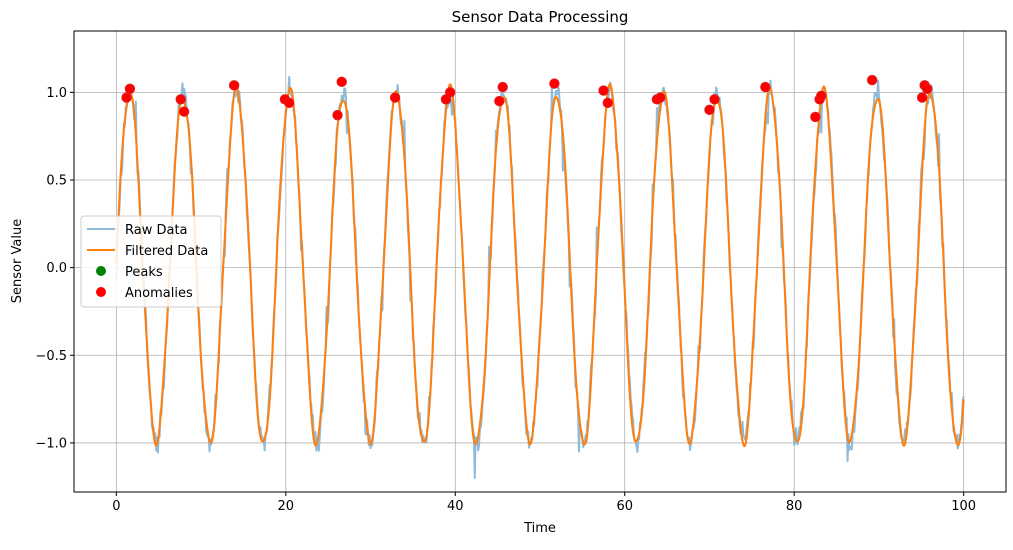 This screenshot has width=1013, height=550. I want to click on anomalies-series, so click(527, 98).